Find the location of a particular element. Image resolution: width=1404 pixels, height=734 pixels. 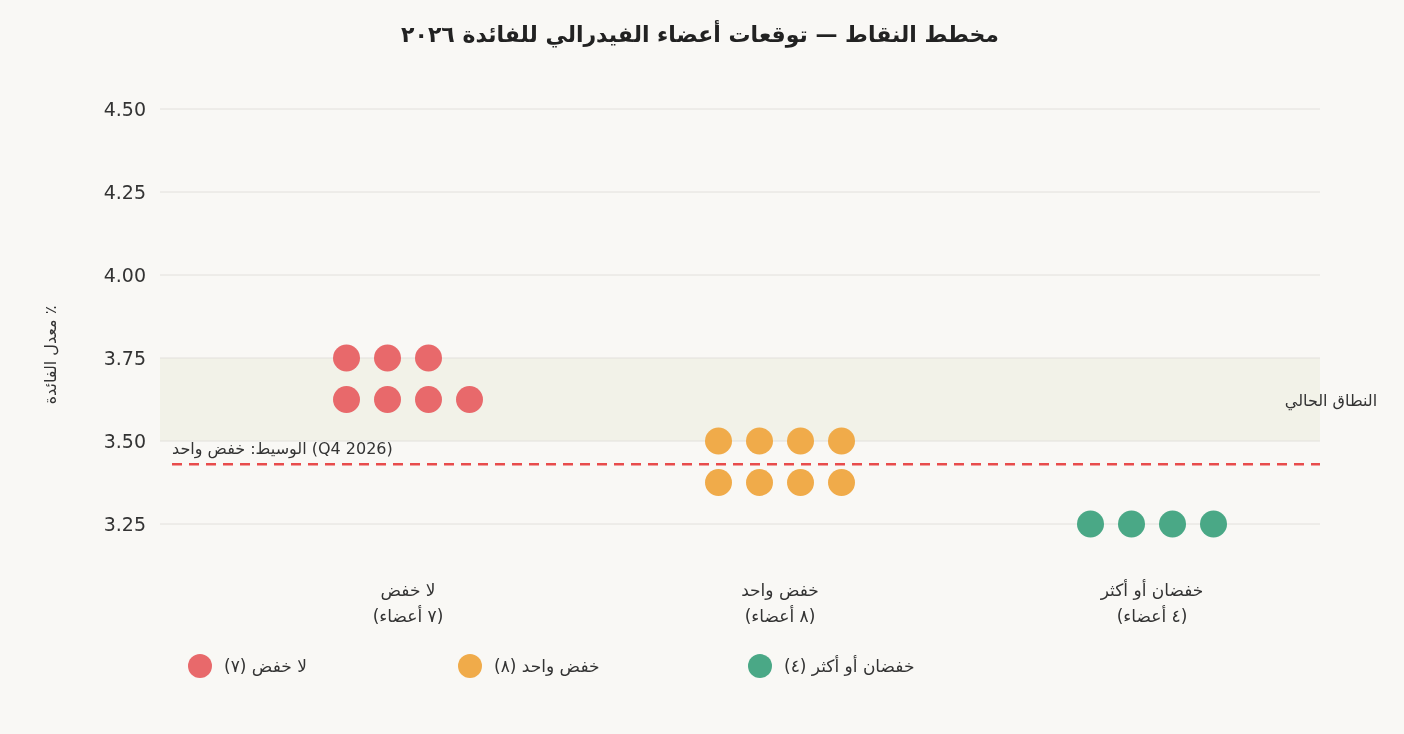

x-tick-label: خفض واحد (٨ أعضاء) is located at coordinates (780, 603).